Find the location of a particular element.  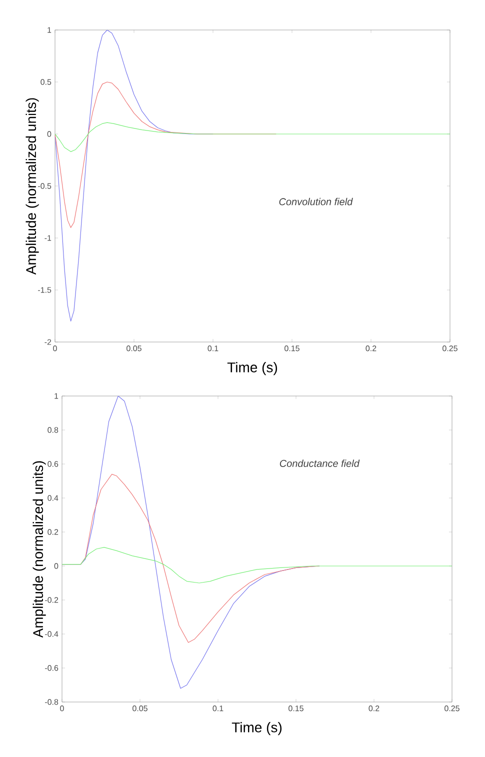

line-series is located at coordinates (252, 137).